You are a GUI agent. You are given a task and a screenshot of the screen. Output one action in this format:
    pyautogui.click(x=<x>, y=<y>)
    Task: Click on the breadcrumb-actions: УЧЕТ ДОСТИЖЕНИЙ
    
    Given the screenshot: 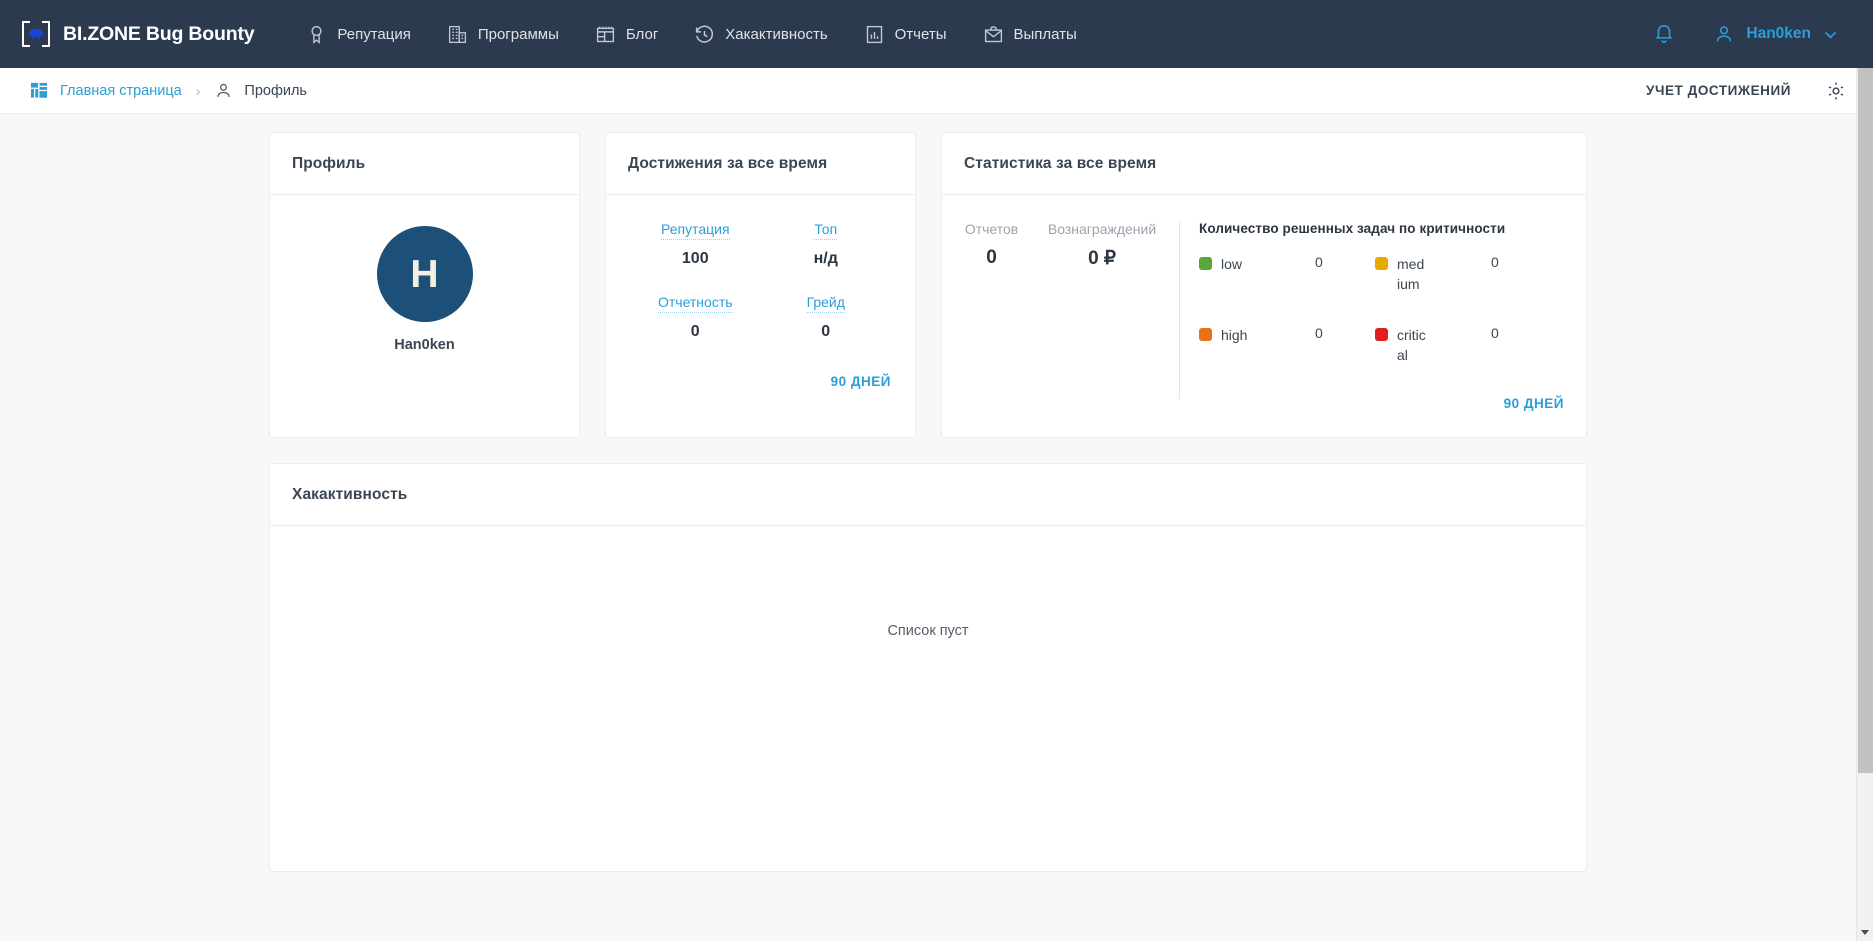 What is the action you would take?
    pyautogui.click(x=1746, y=91)
    